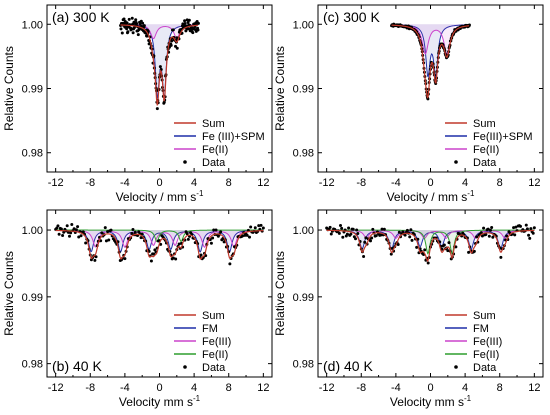  I want to click on y-tick-label: 0.98, so click(32, 154).